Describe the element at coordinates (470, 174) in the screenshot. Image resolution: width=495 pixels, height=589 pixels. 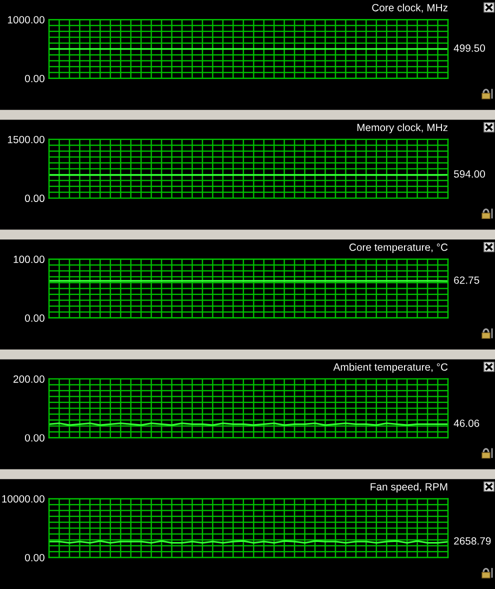
I see `data-label: 594.00` at that location.